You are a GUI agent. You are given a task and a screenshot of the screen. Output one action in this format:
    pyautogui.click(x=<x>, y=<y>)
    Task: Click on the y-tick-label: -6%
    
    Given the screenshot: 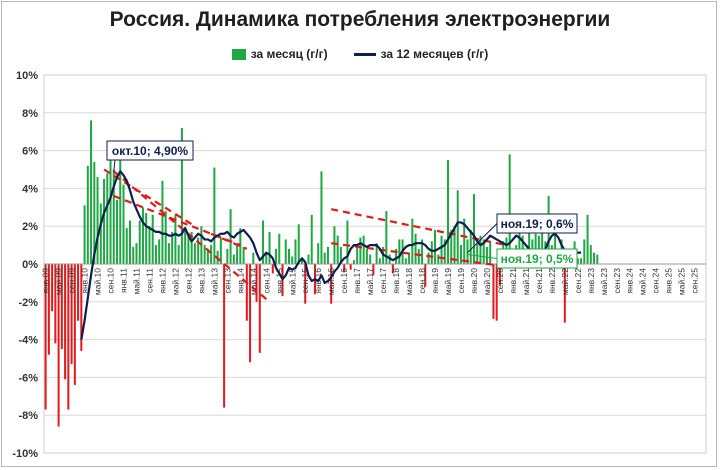 What is the action you would take?
    pyautogui.click(x=28, y=378)
    